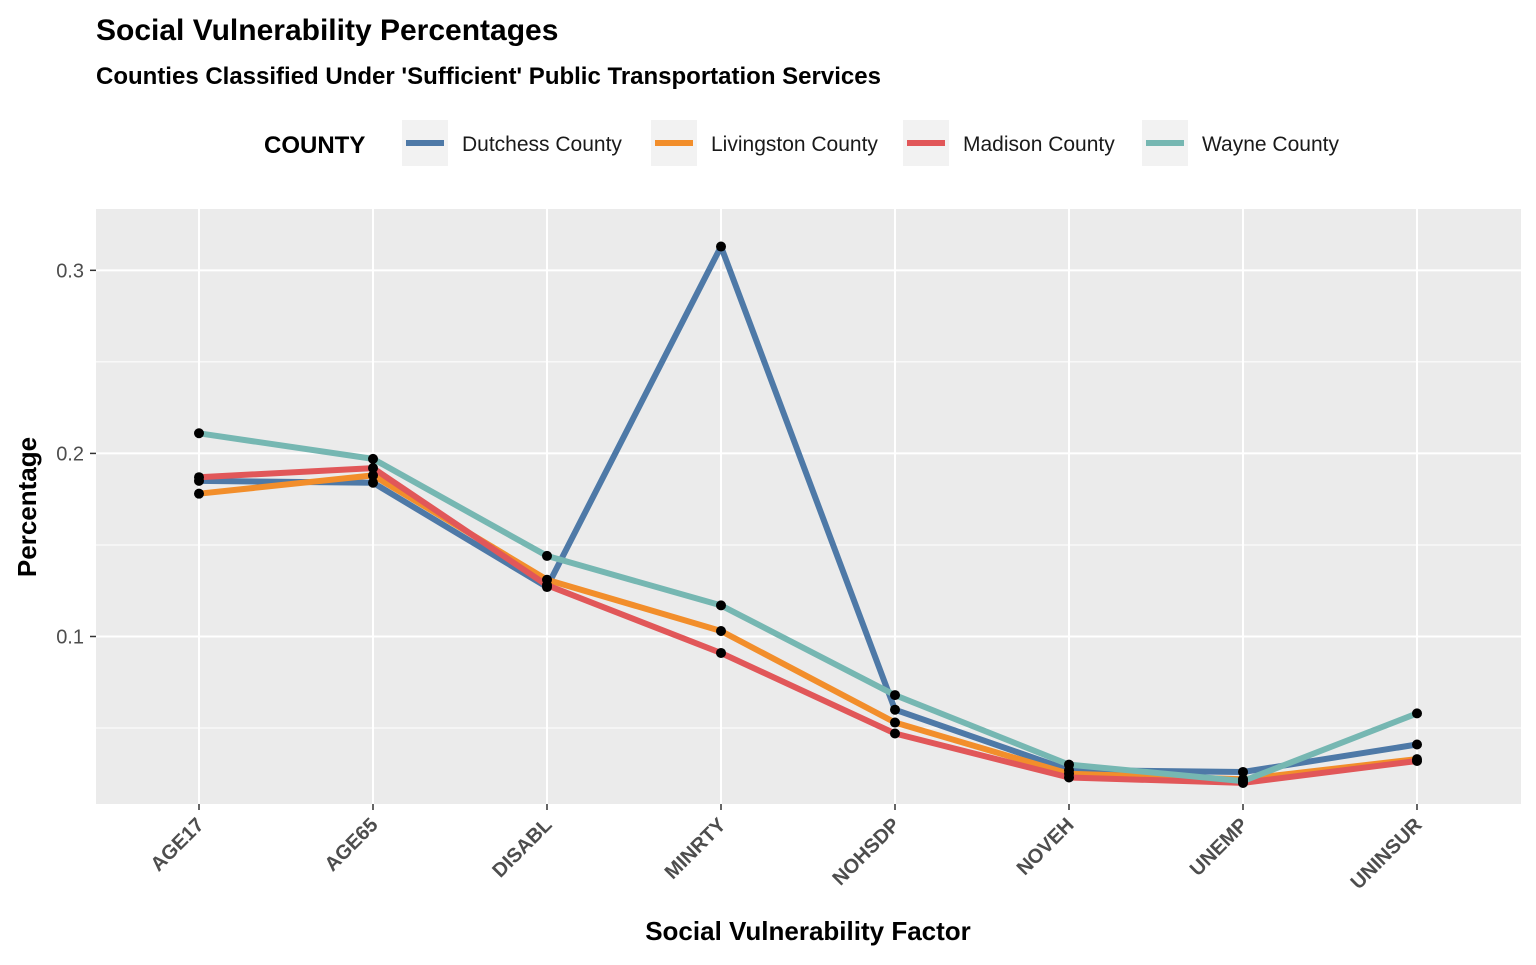  Describe the element at coordinates (327, 30) in the screenshot. I see `chart-title: Social Vulnerability Percentages` at that location.